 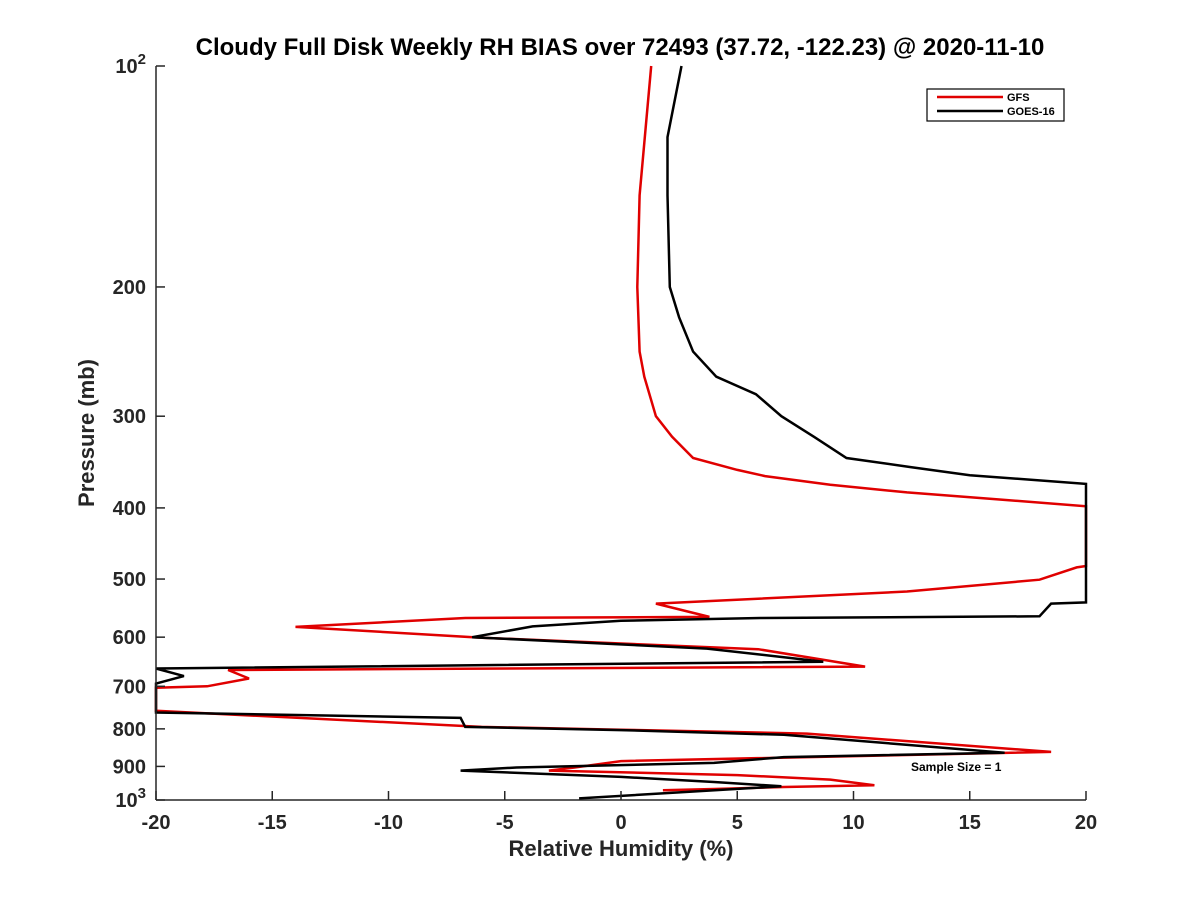 What do you see at coordinates (388, 823) in the screenshot?
I see `x-tick-label: -10` at bounding box center [388, 823].